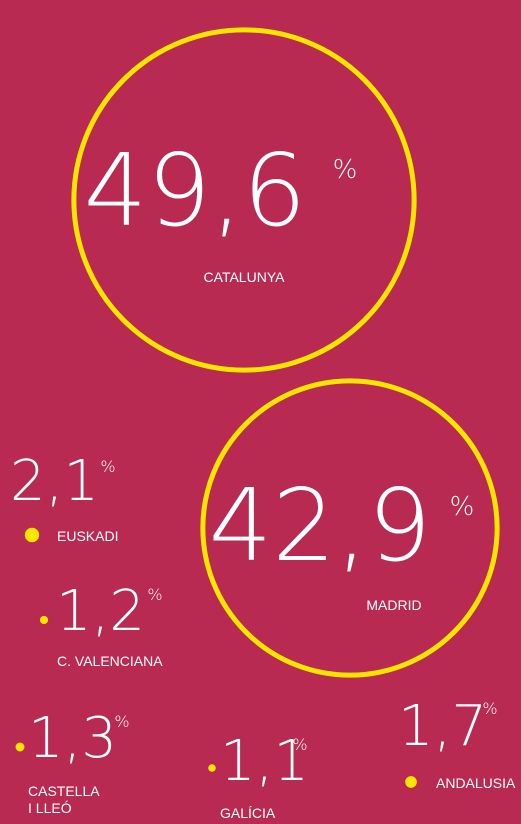 The image size is (521, 824). What do you see at coordinates (72, 738) in the screenshot?
I see `value-label: 1,3` at bounding box center [72, 738].